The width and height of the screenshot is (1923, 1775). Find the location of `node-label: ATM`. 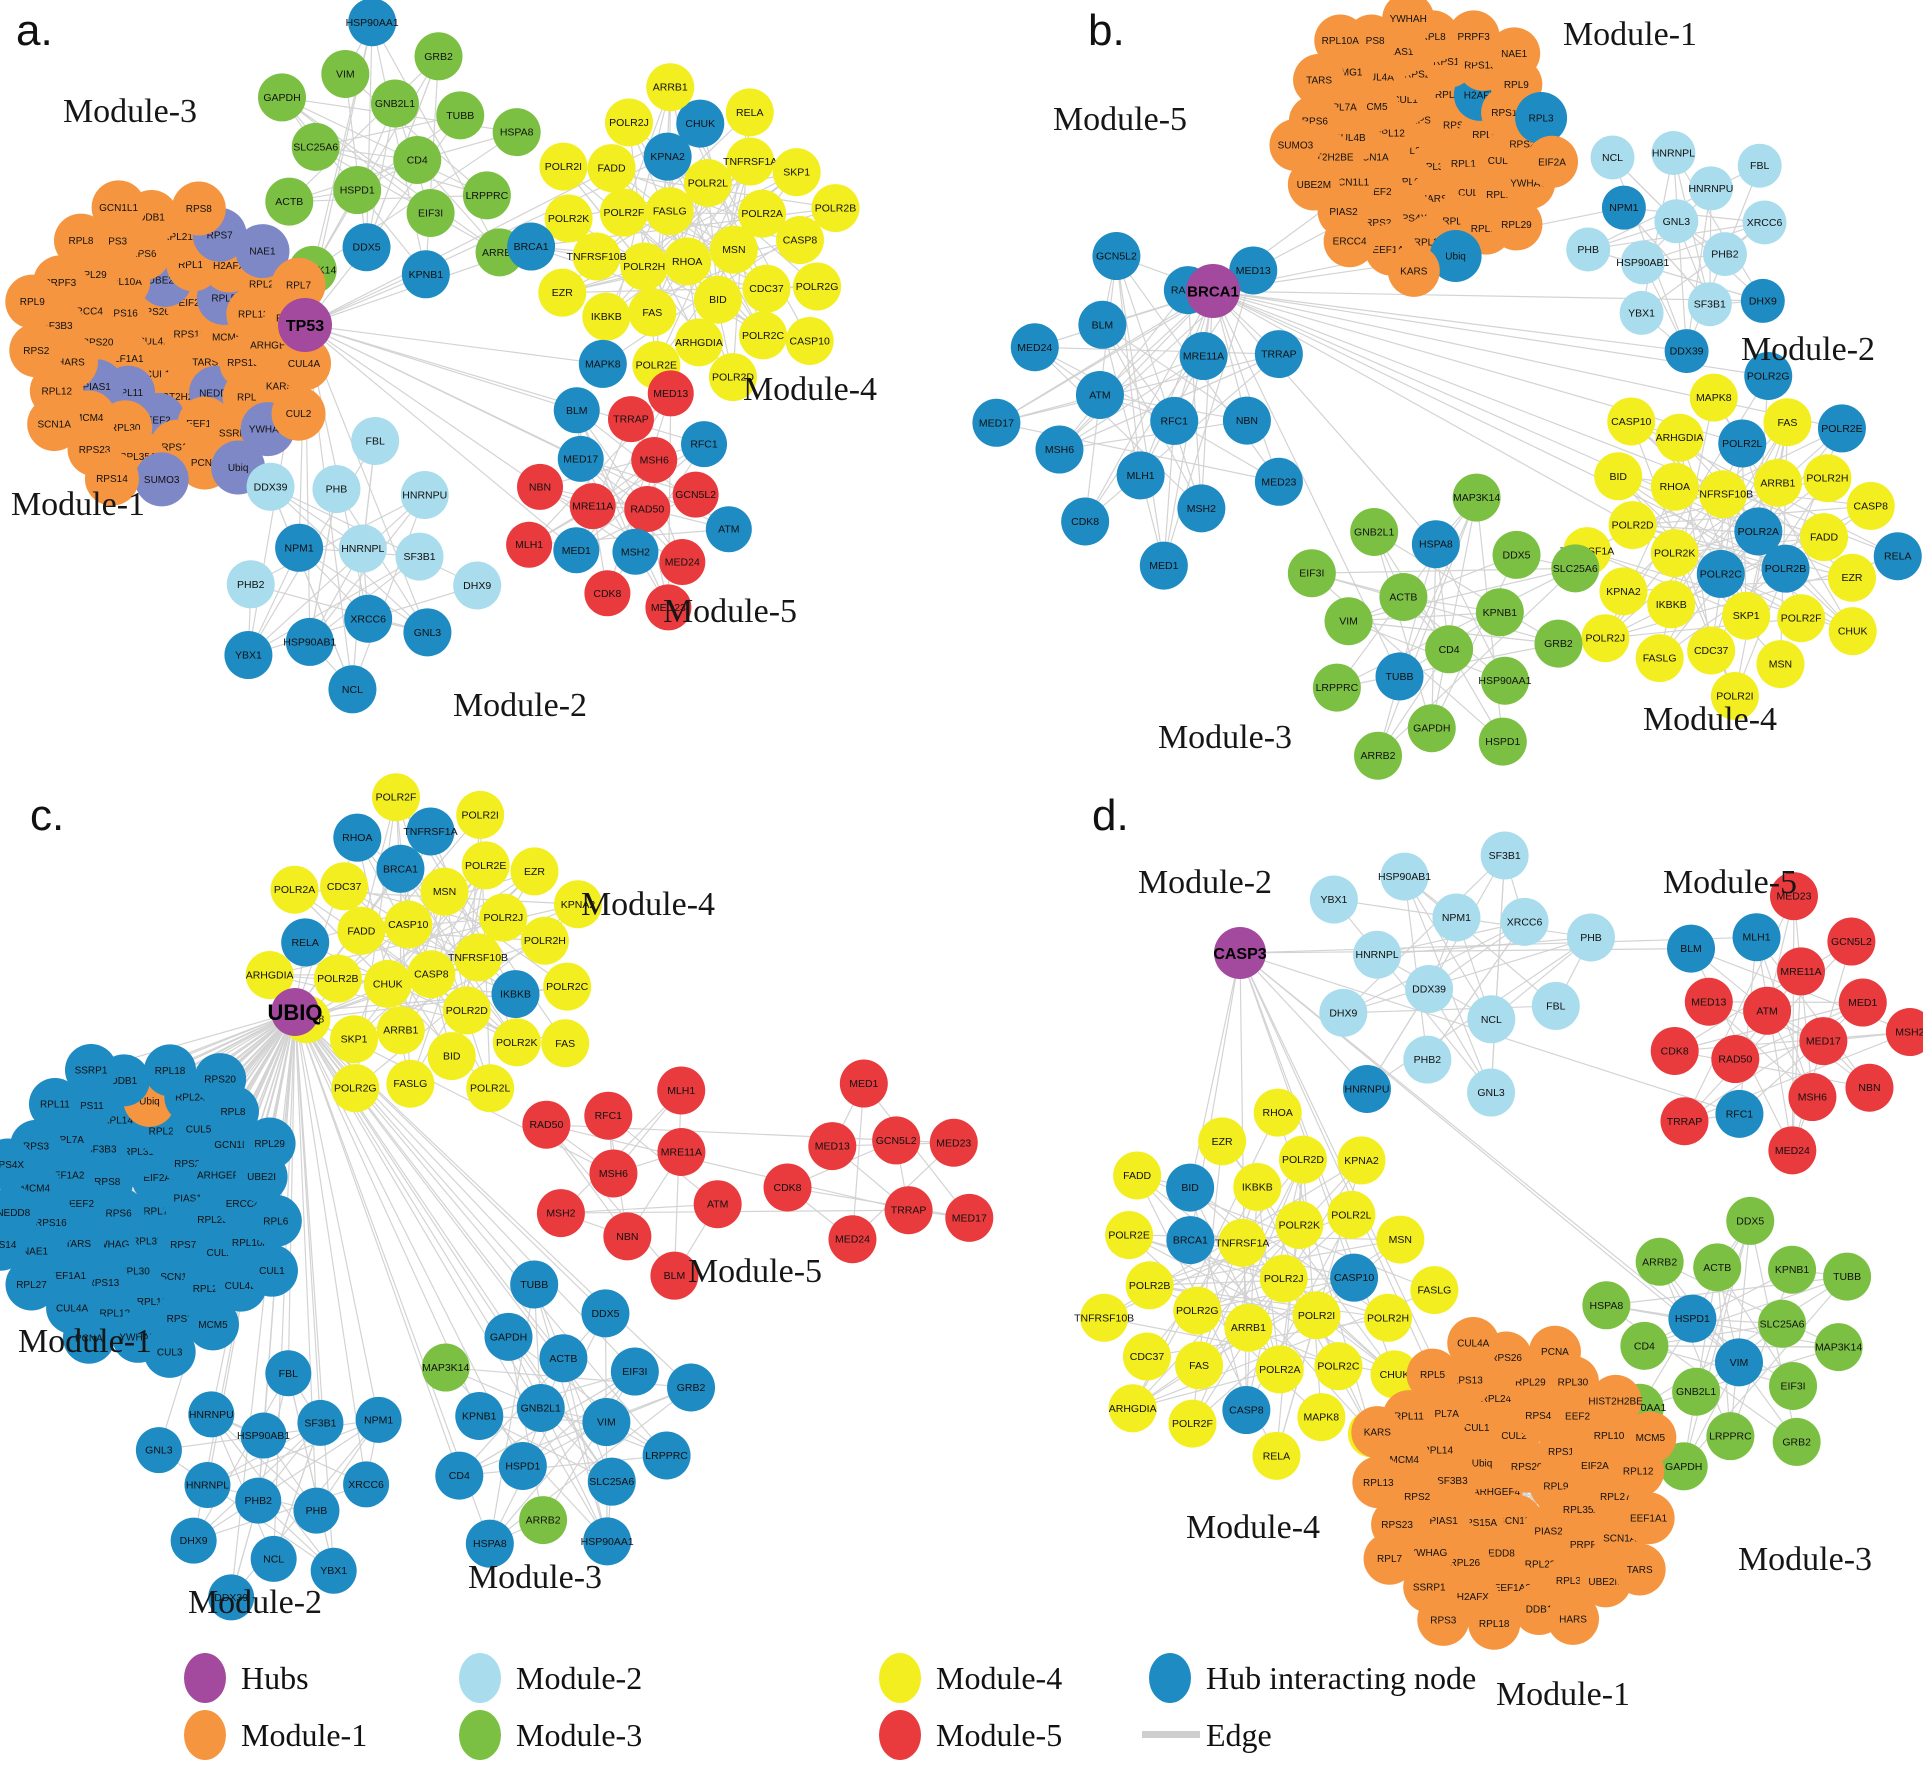

node-label: ATM is located at coordinates (728, 530).